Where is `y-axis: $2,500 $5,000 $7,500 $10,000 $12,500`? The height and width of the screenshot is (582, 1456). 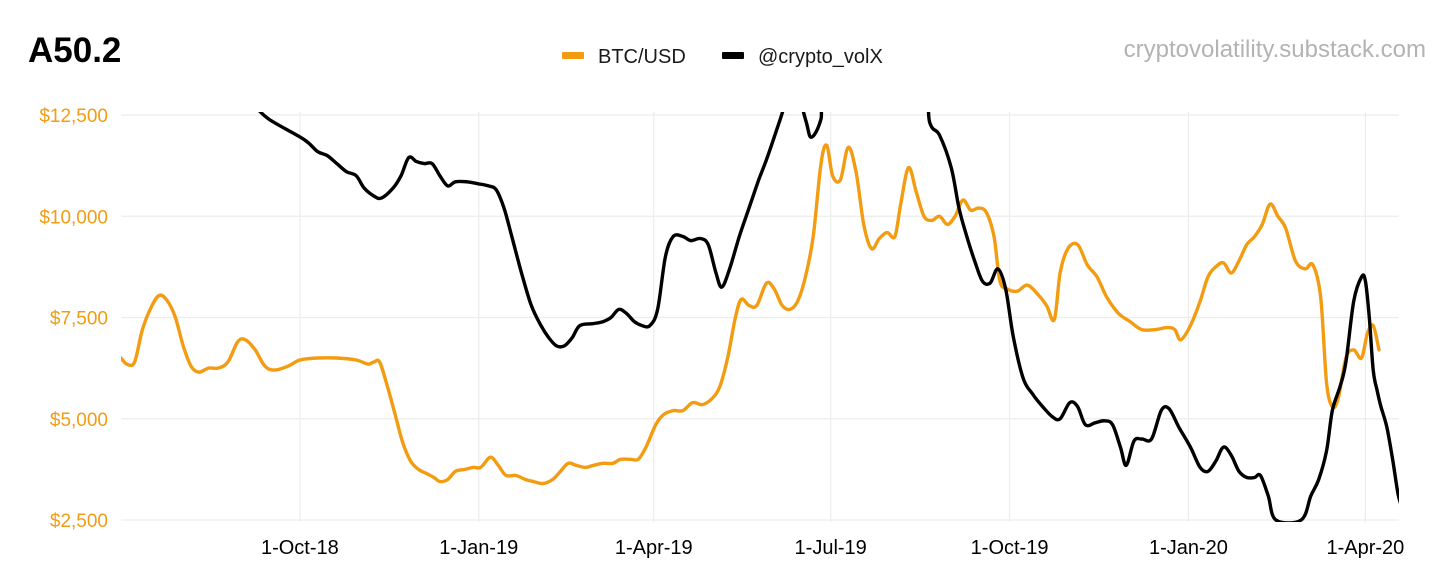 y-axis: $2,500 $5,000 $7,500 $10,000 $12,500 is located at coordinates (73, 319).